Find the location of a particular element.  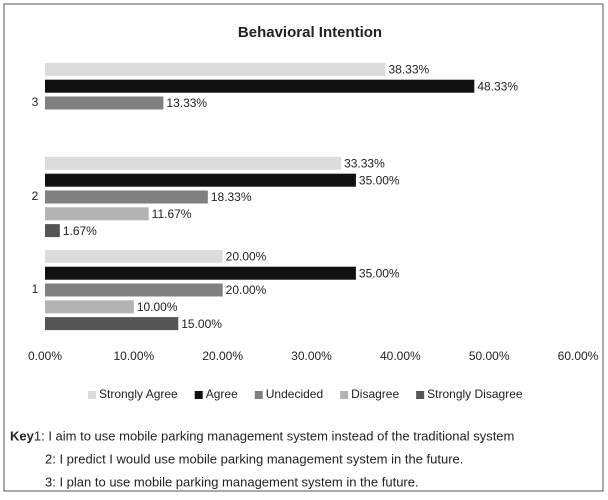

legend-label: Strongly Disagree is located at coordinates (475, 394).